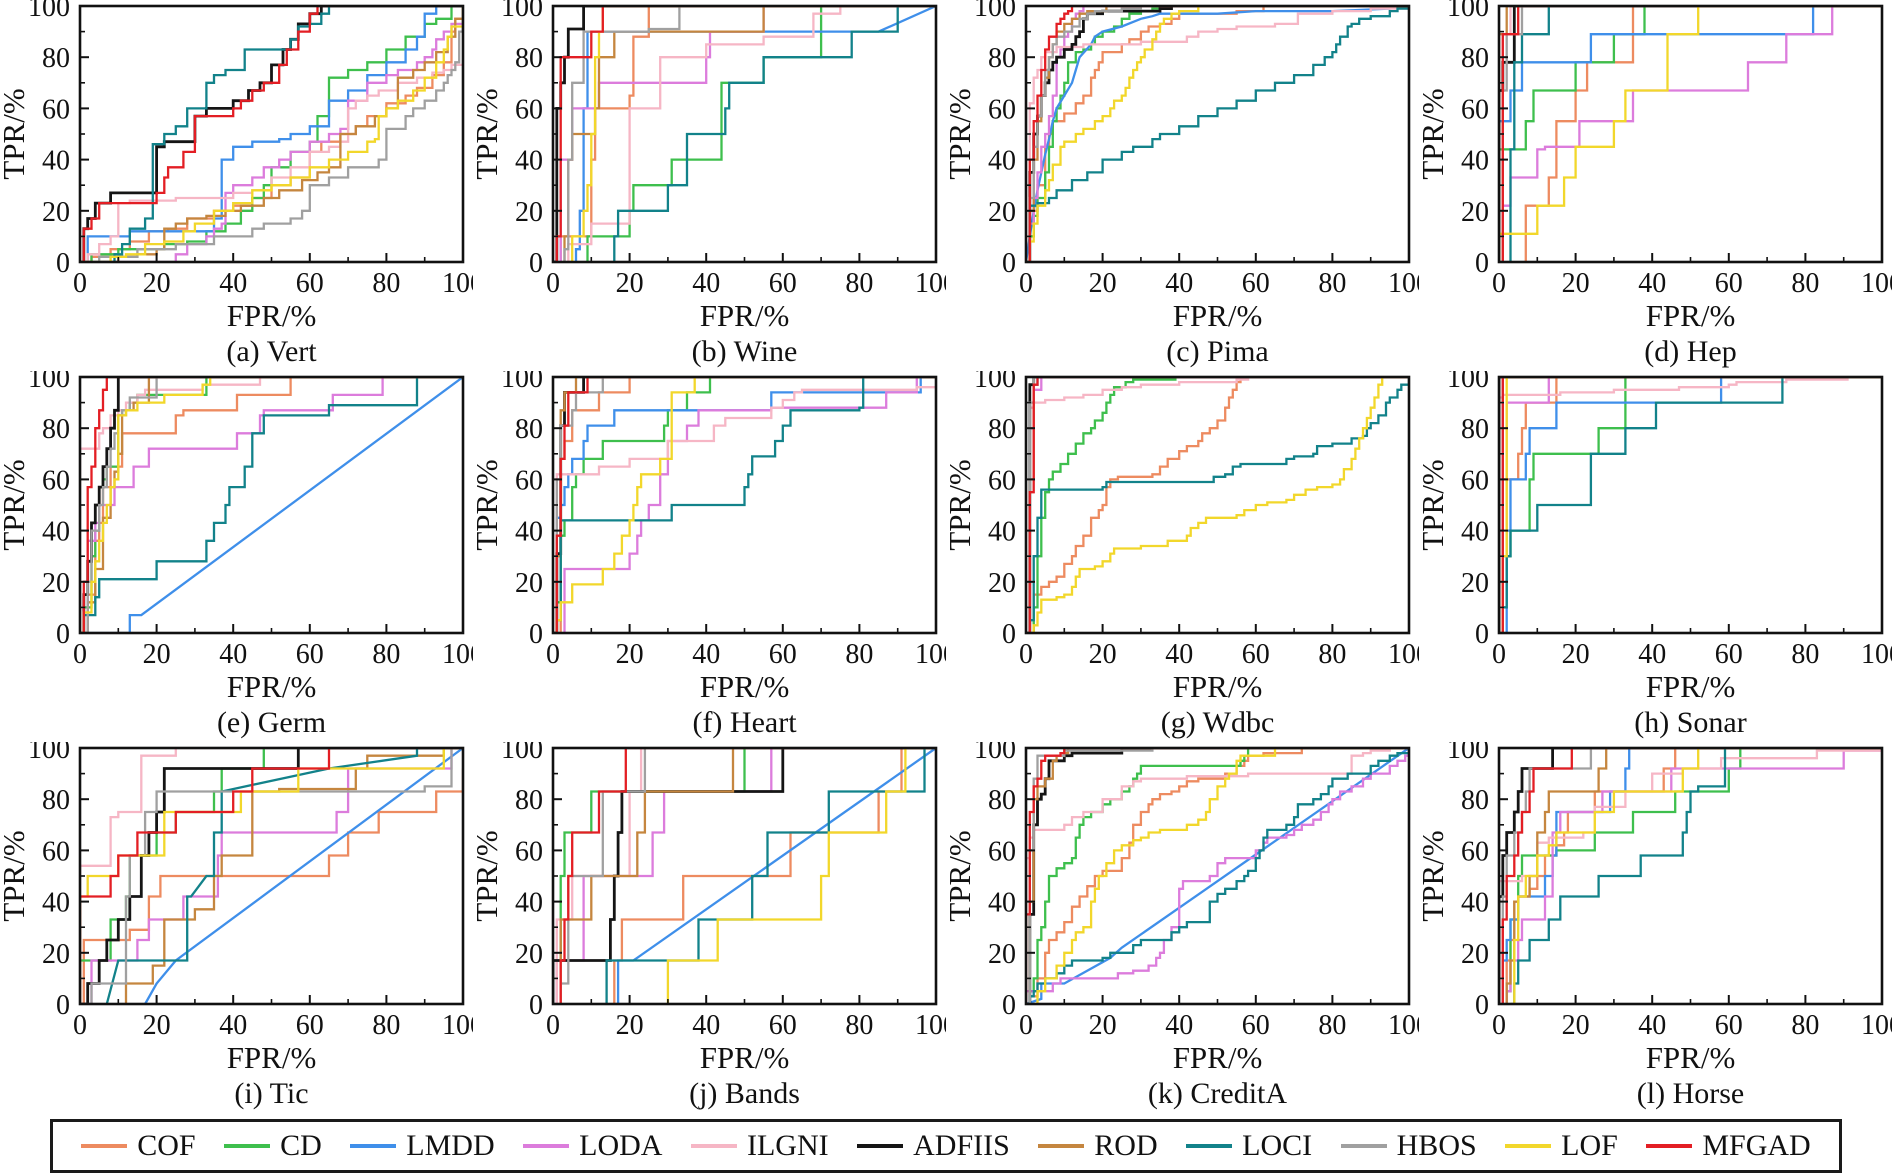 This screenshot has height=1173, width=1892. I want to click on curve-loci-f, so click(745, 504).